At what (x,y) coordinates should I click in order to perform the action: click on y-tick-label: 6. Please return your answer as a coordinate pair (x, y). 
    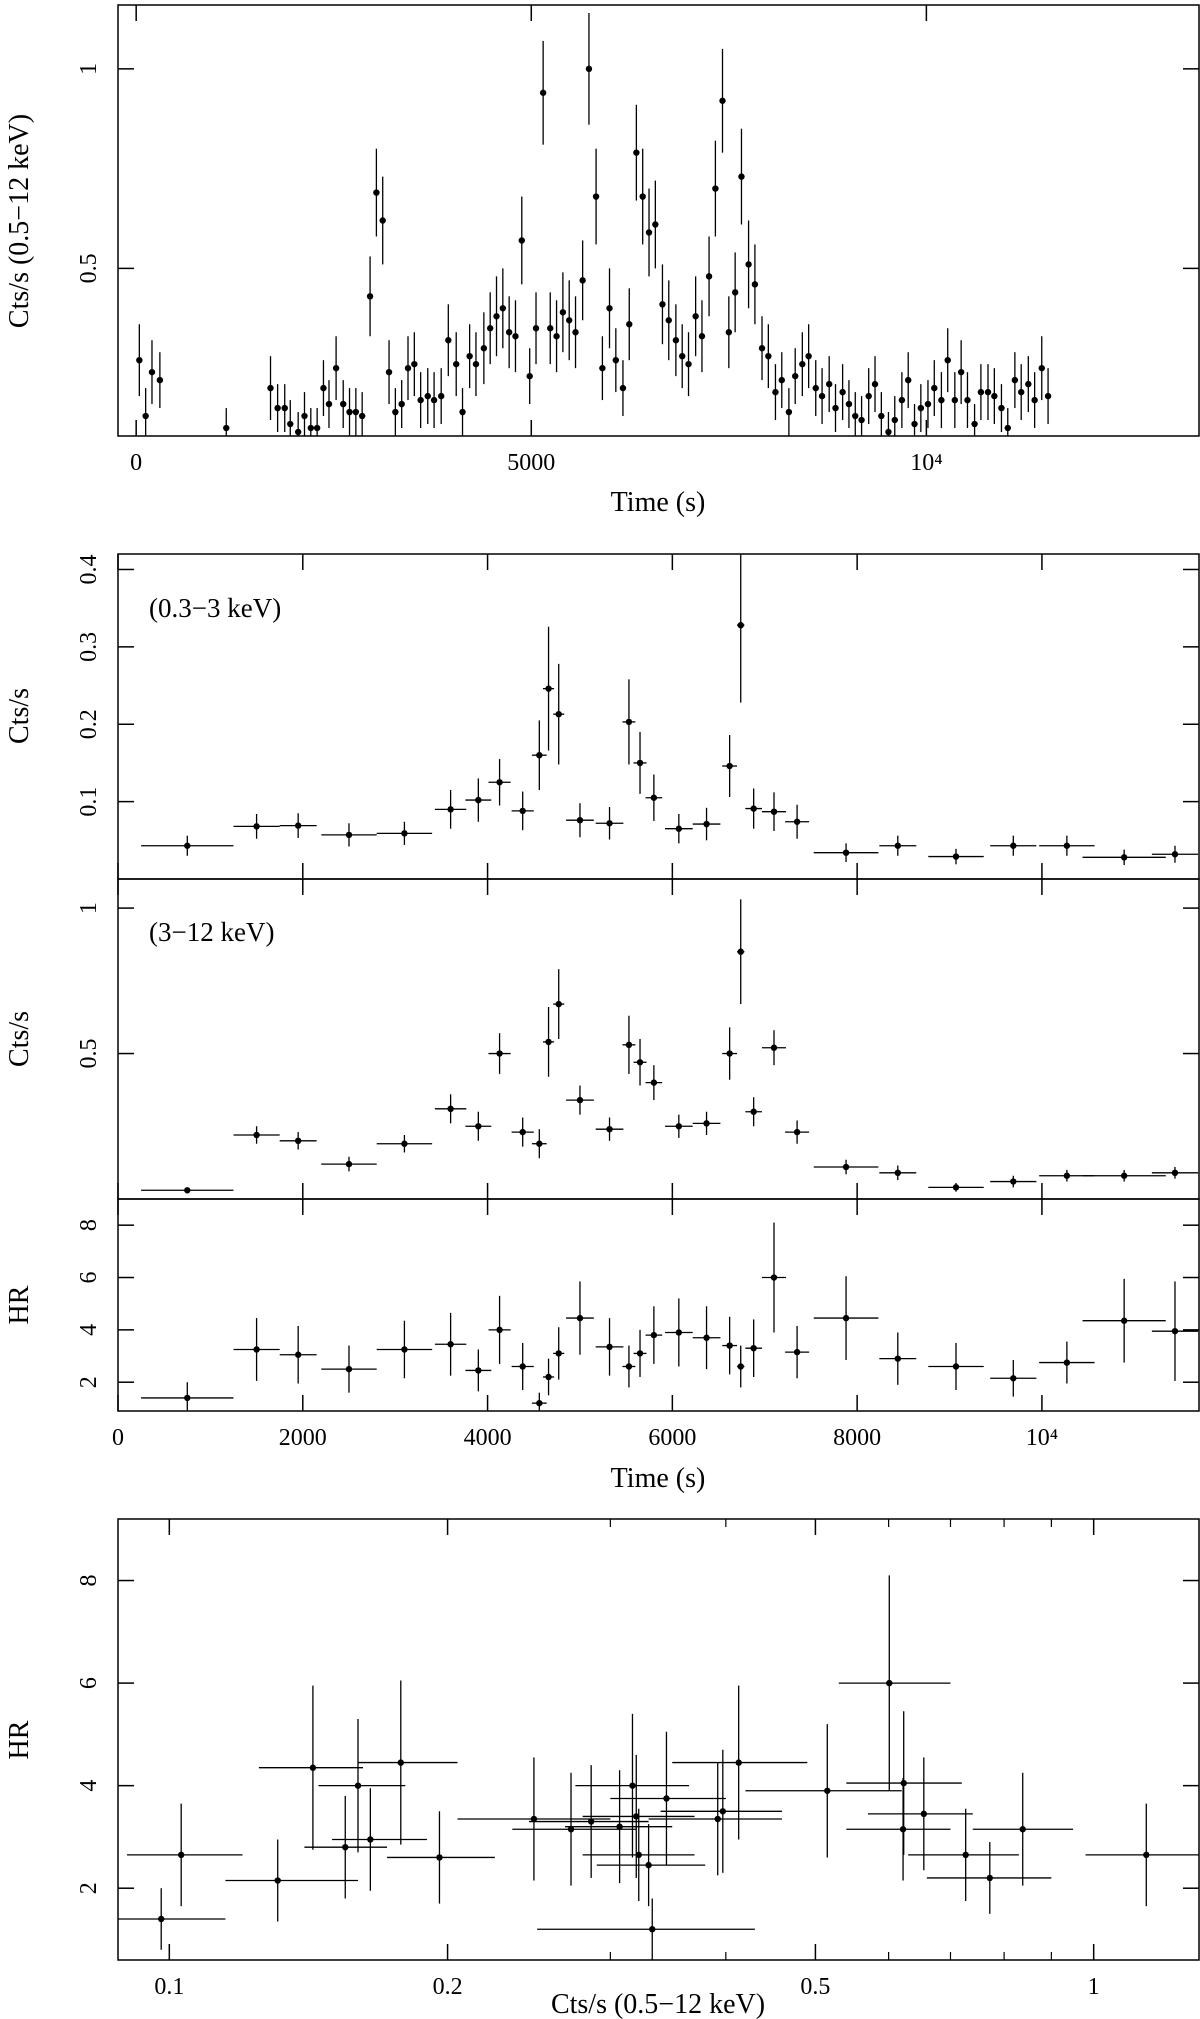
    Looking at the image, I should click on (89, 1278).